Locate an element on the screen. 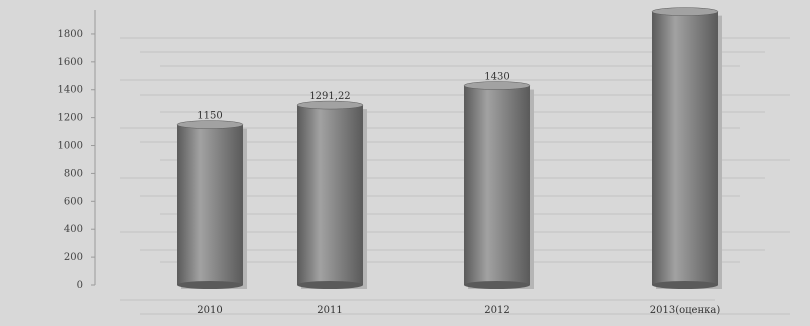 This screenshot has height=326, width=810. x-category-label: 2010 is located at coordinates (209, 310).